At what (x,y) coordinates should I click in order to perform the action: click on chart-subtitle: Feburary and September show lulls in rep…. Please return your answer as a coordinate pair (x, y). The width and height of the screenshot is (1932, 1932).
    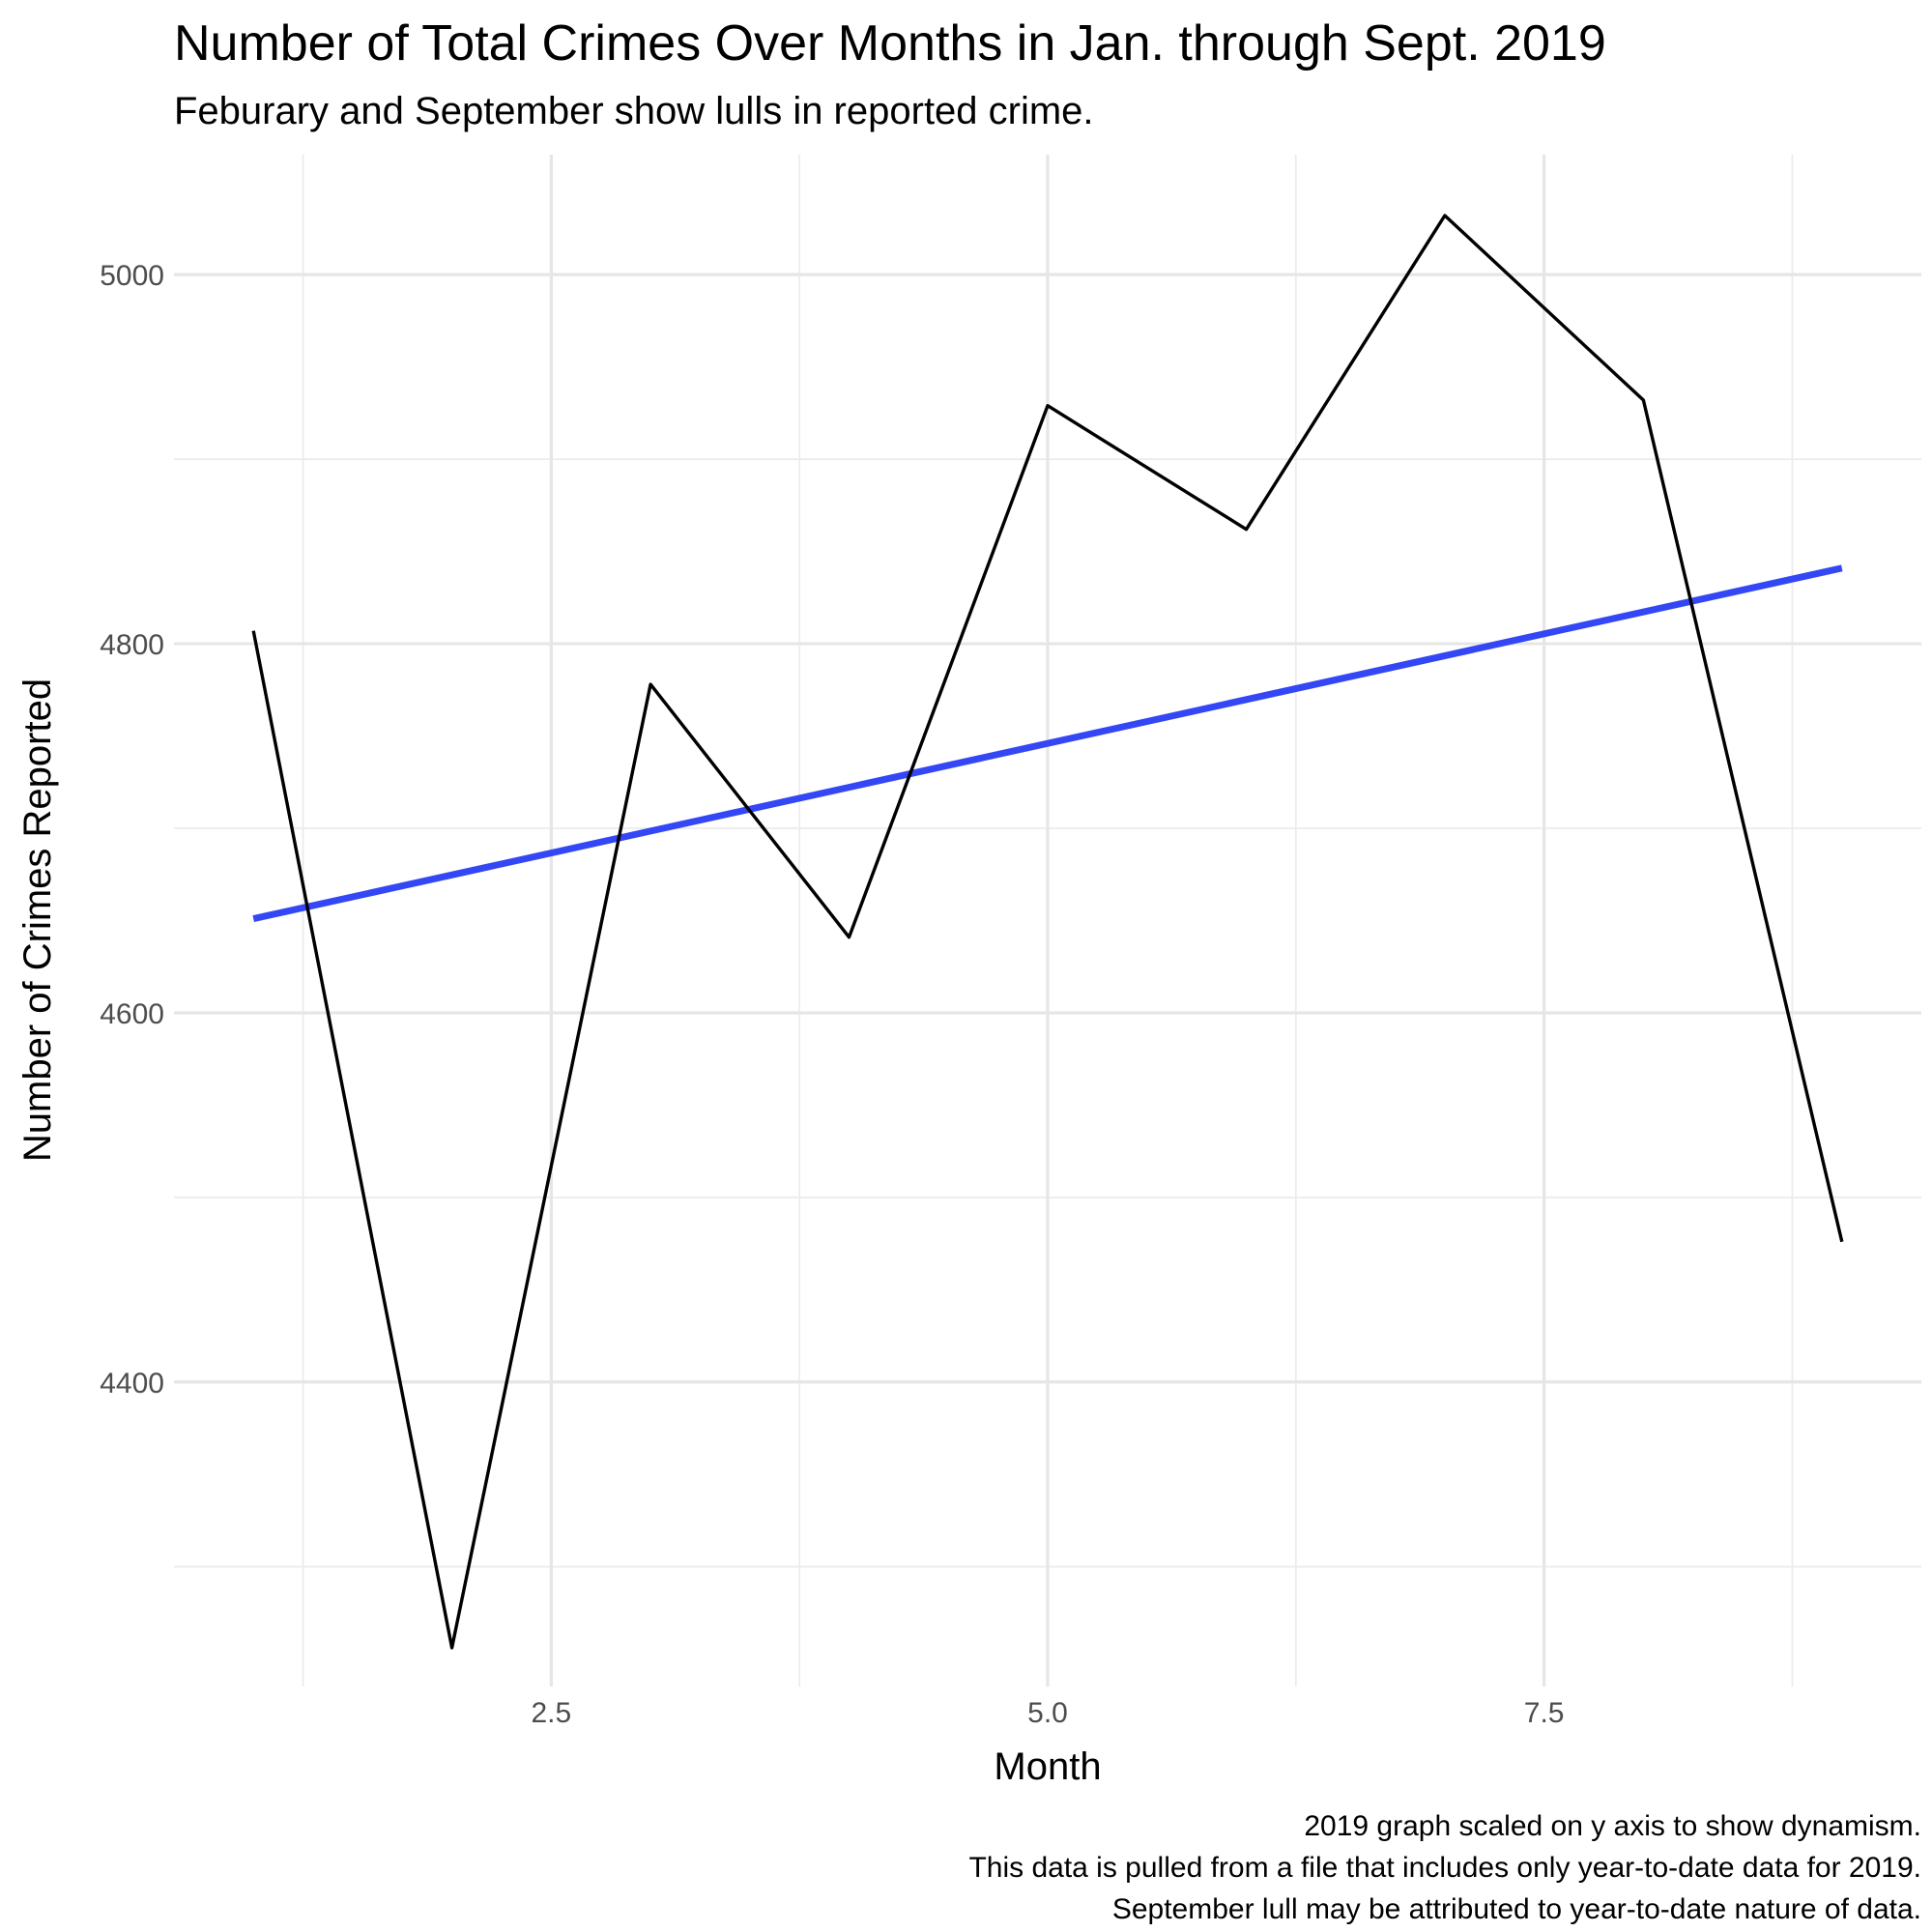
    Looking at the image, I should click on (634, 111).